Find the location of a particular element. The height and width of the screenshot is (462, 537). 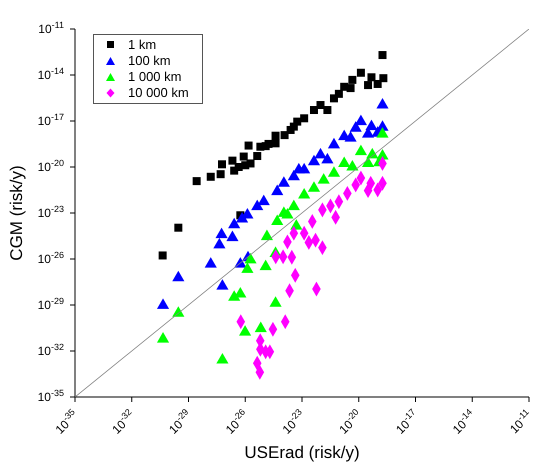

y-tick-label: 10$^{-23}$ is located at coordinates (51, 212).